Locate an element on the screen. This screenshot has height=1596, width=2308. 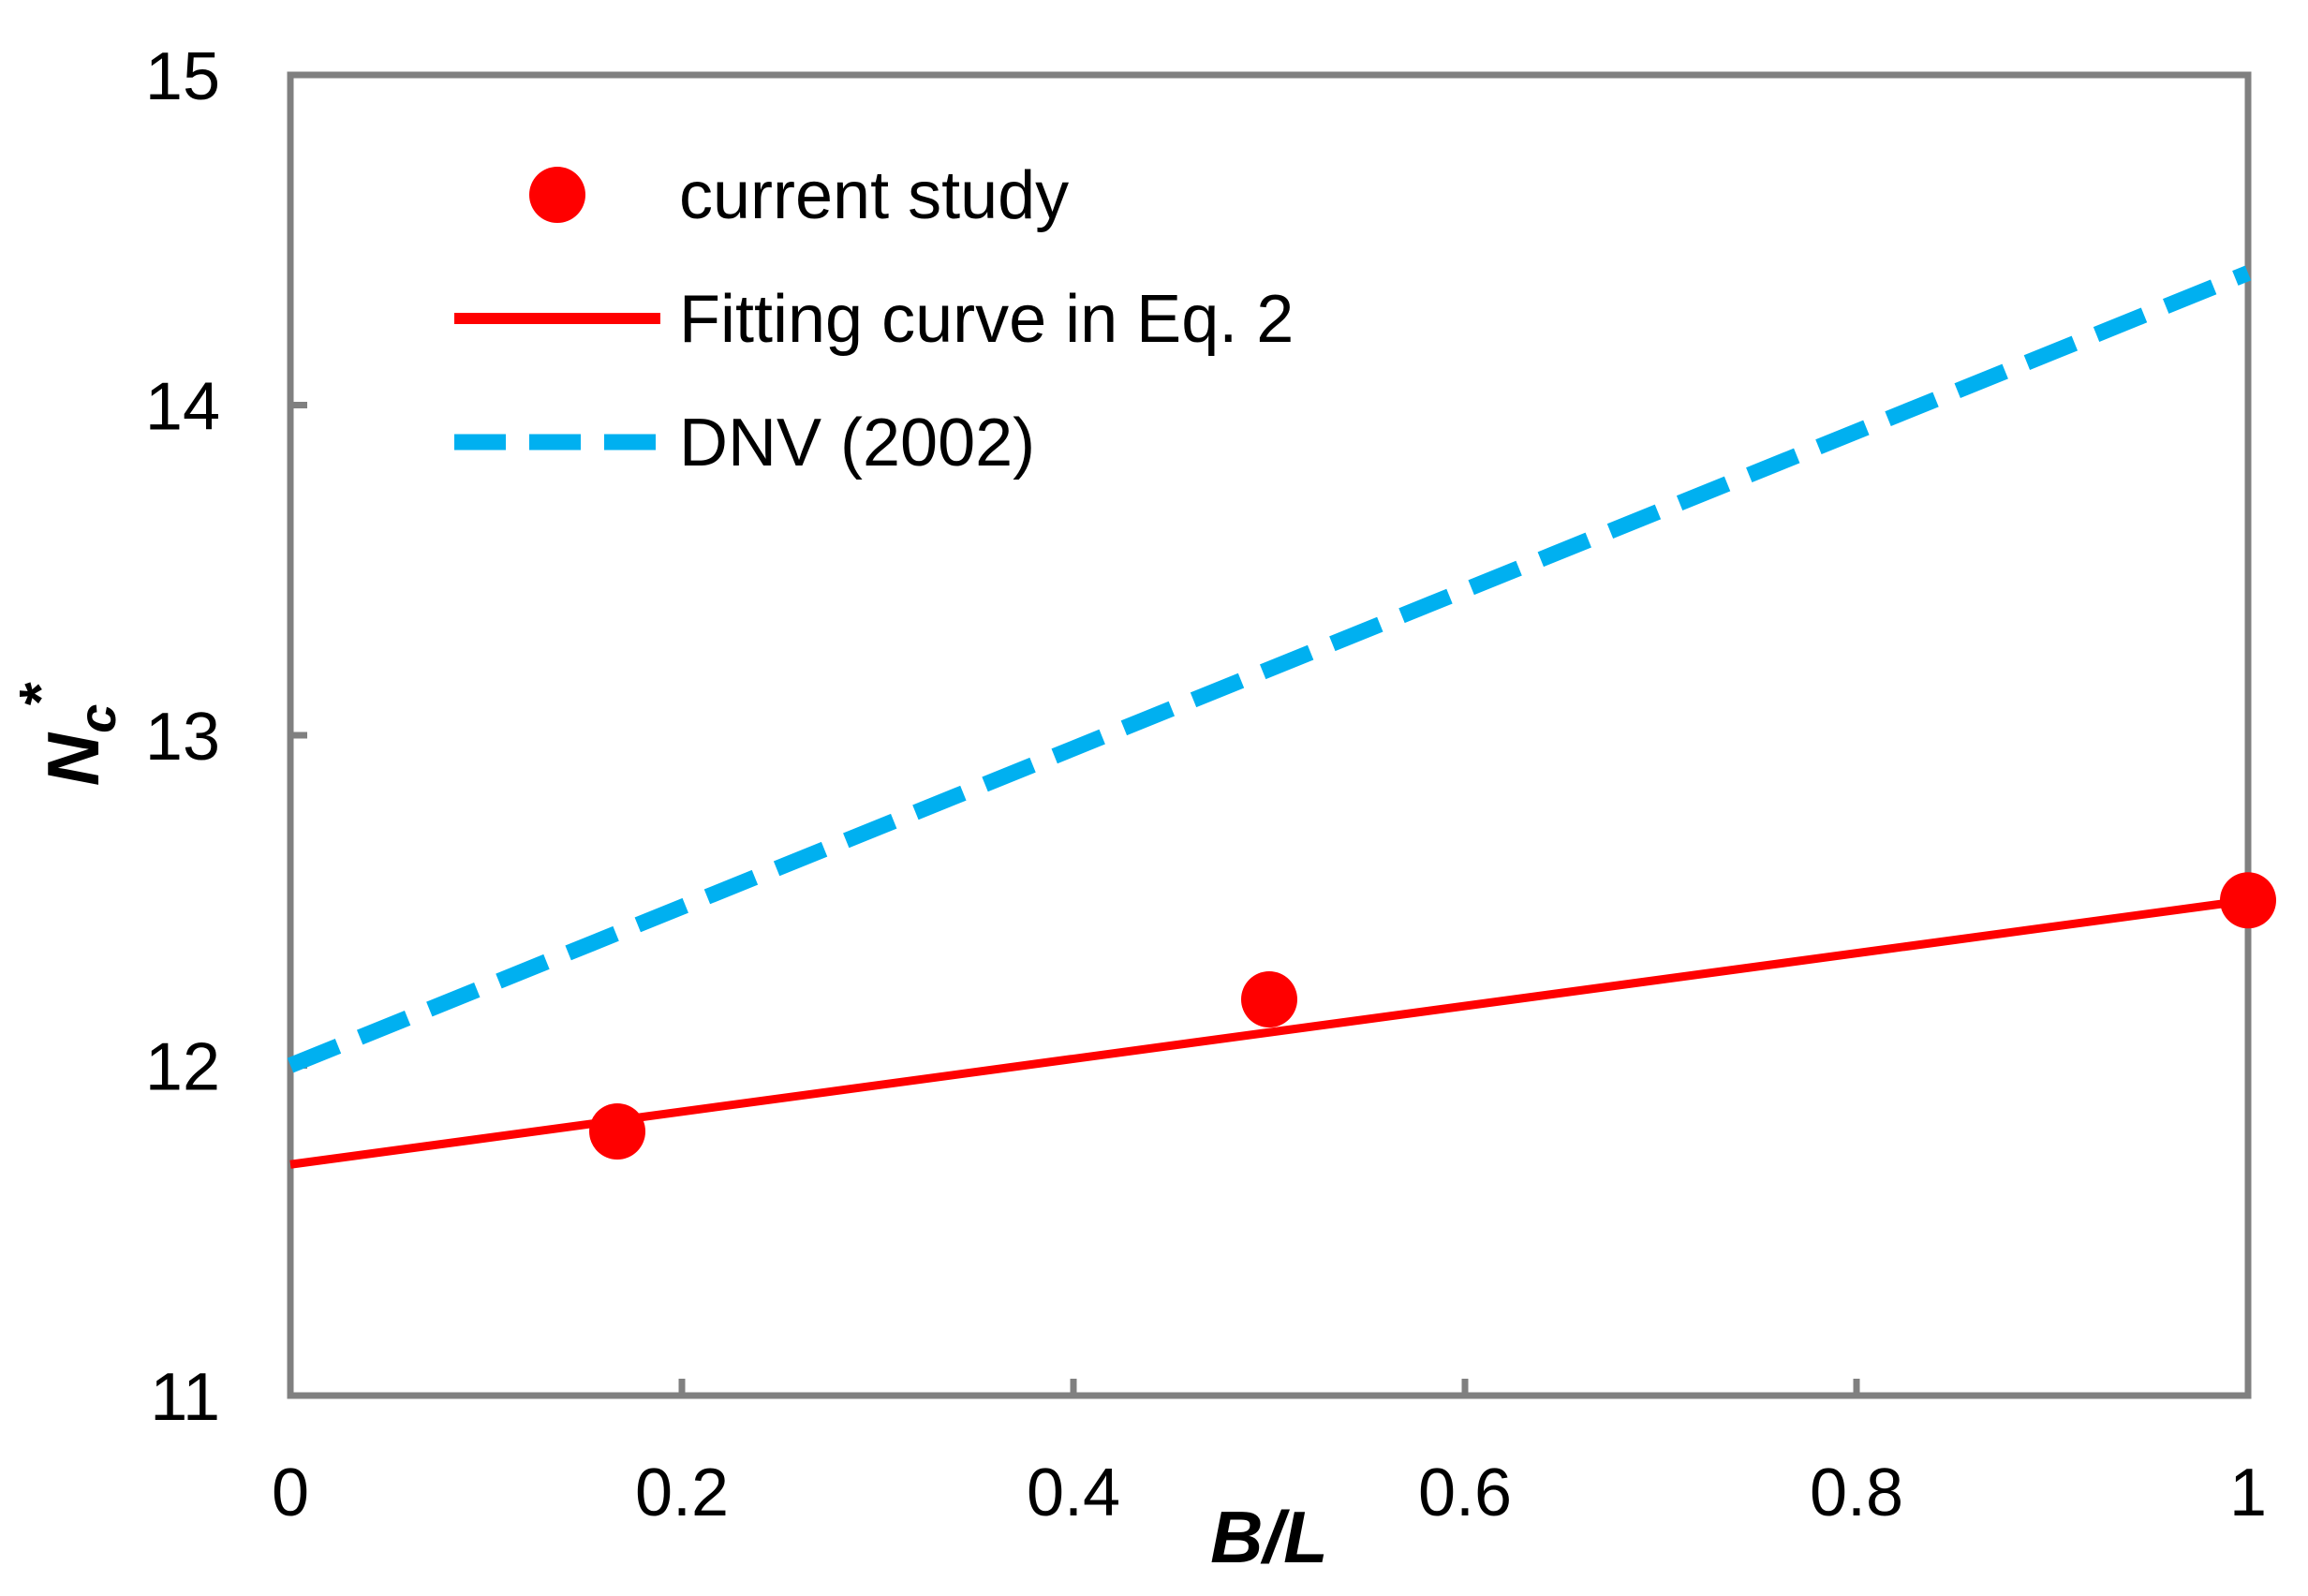
x-axis-ticks is located at coordinates (1269, 1387).